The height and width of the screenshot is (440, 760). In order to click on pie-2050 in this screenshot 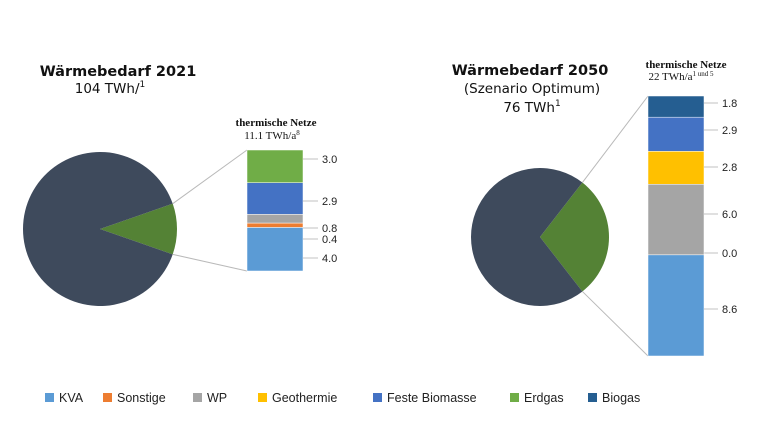, I will do `click(560, 226)`.